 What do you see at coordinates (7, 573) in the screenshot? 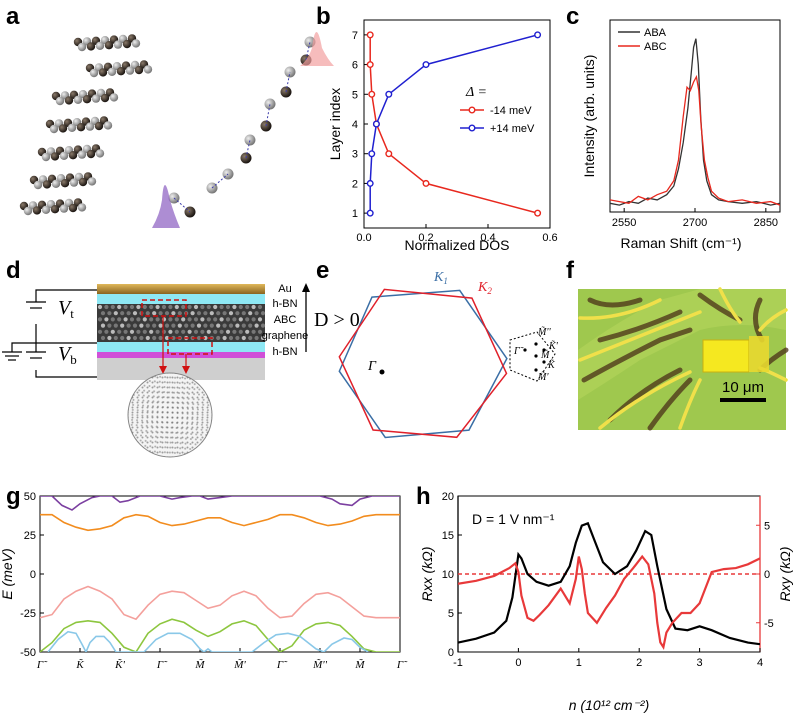
I see `y-axis-label: E (meV)` at bounding box center [7, 573].